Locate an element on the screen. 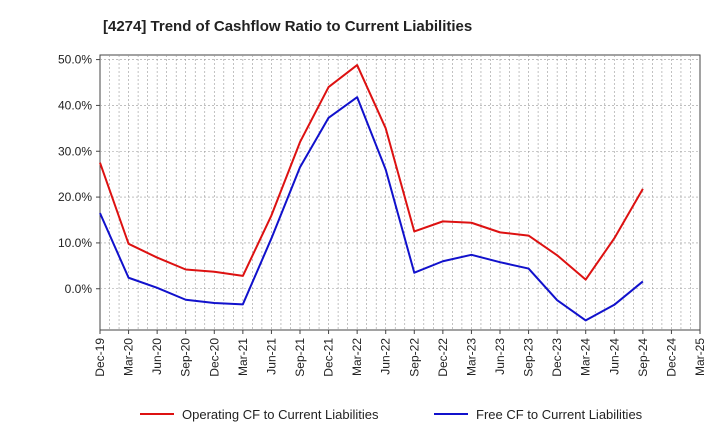 This screenshot has height=440, width=720. x-tick-label: Dec-23 is located at coordinates (557, 357).